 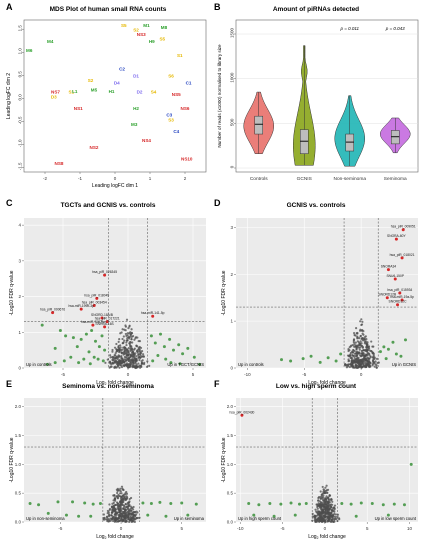 I want to click on y-tick-label: 0.5, so click(x=18, y=493).